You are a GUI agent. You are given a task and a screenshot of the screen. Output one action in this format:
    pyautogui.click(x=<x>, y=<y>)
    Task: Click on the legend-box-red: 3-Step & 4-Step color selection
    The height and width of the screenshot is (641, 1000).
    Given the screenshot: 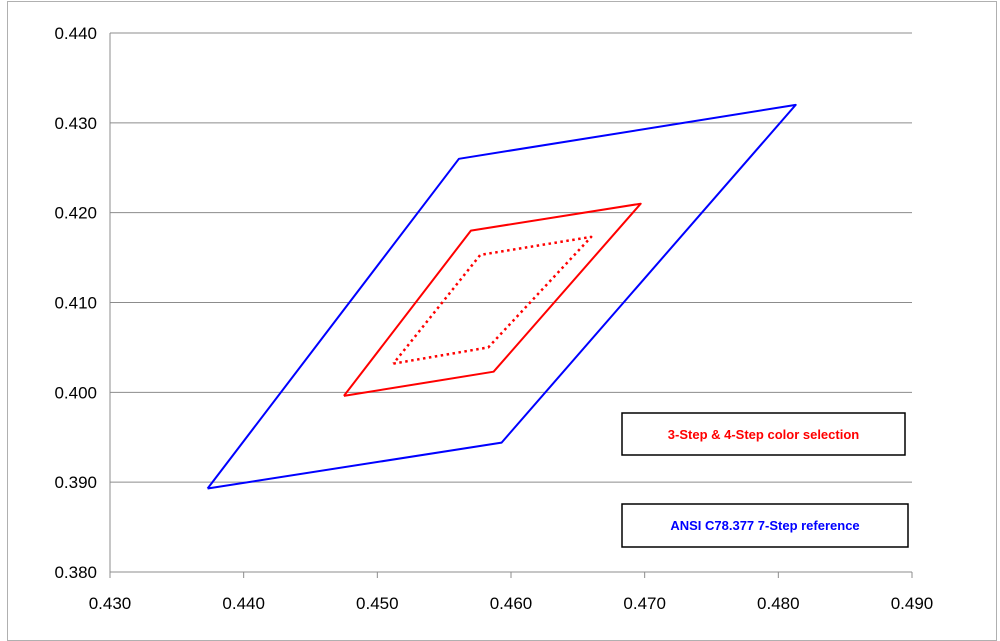 What is the action you would take?
    pyautogui.click(x=763, y=434)
    